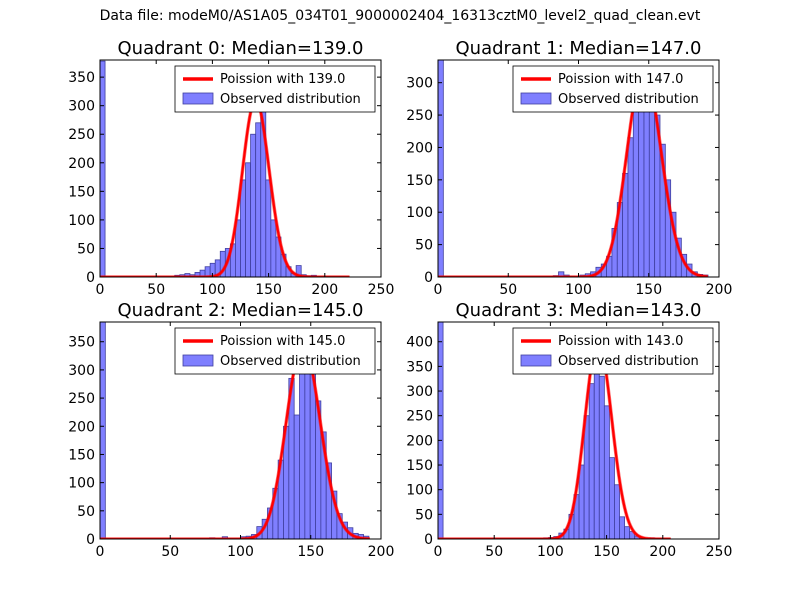 This screenshot has height=600, width=800. I want to click on legend-label-poisson: Poission with 147.0, so click(620, 79).